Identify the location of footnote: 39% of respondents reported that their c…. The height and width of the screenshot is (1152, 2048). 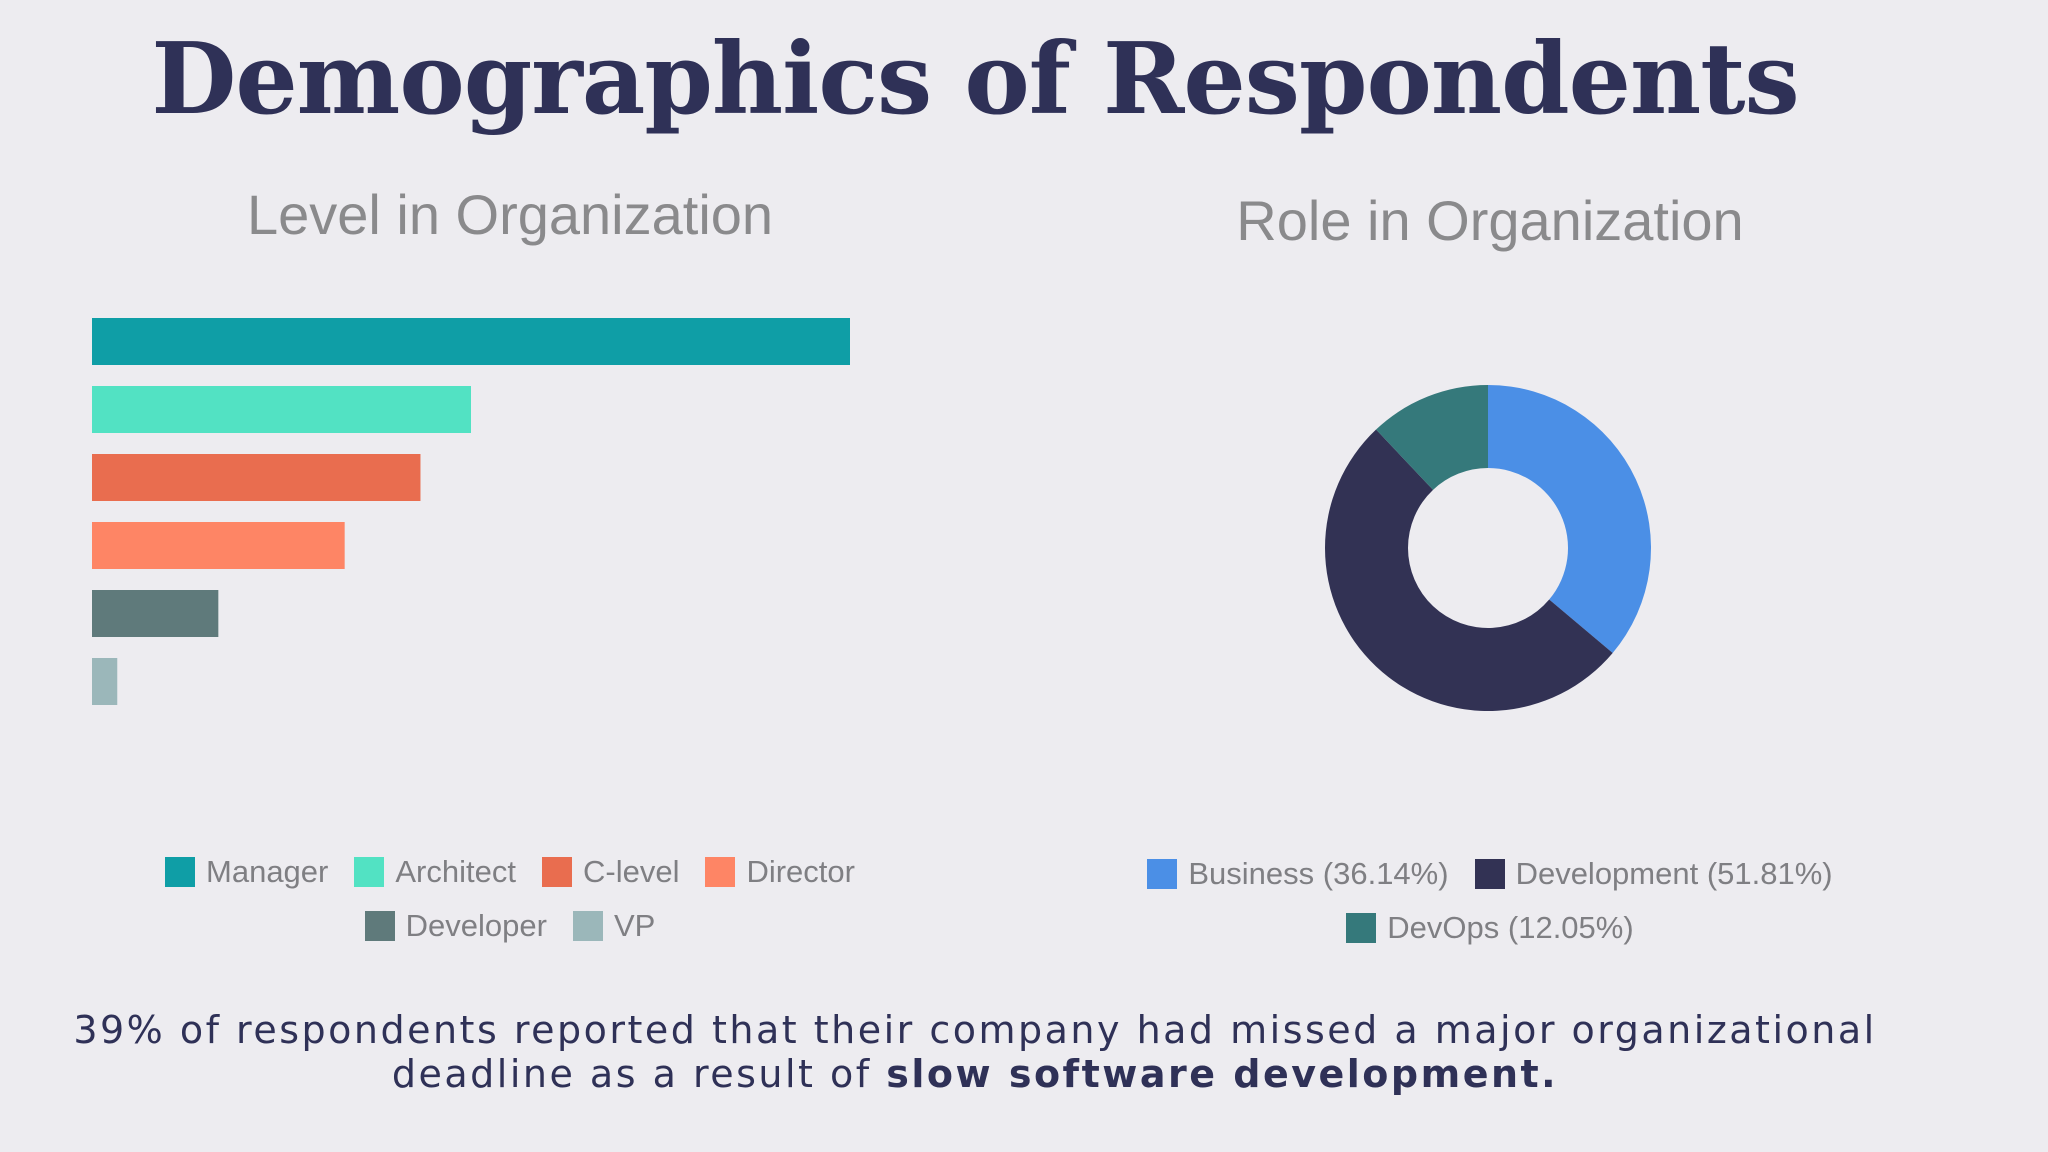
(975, 1052).